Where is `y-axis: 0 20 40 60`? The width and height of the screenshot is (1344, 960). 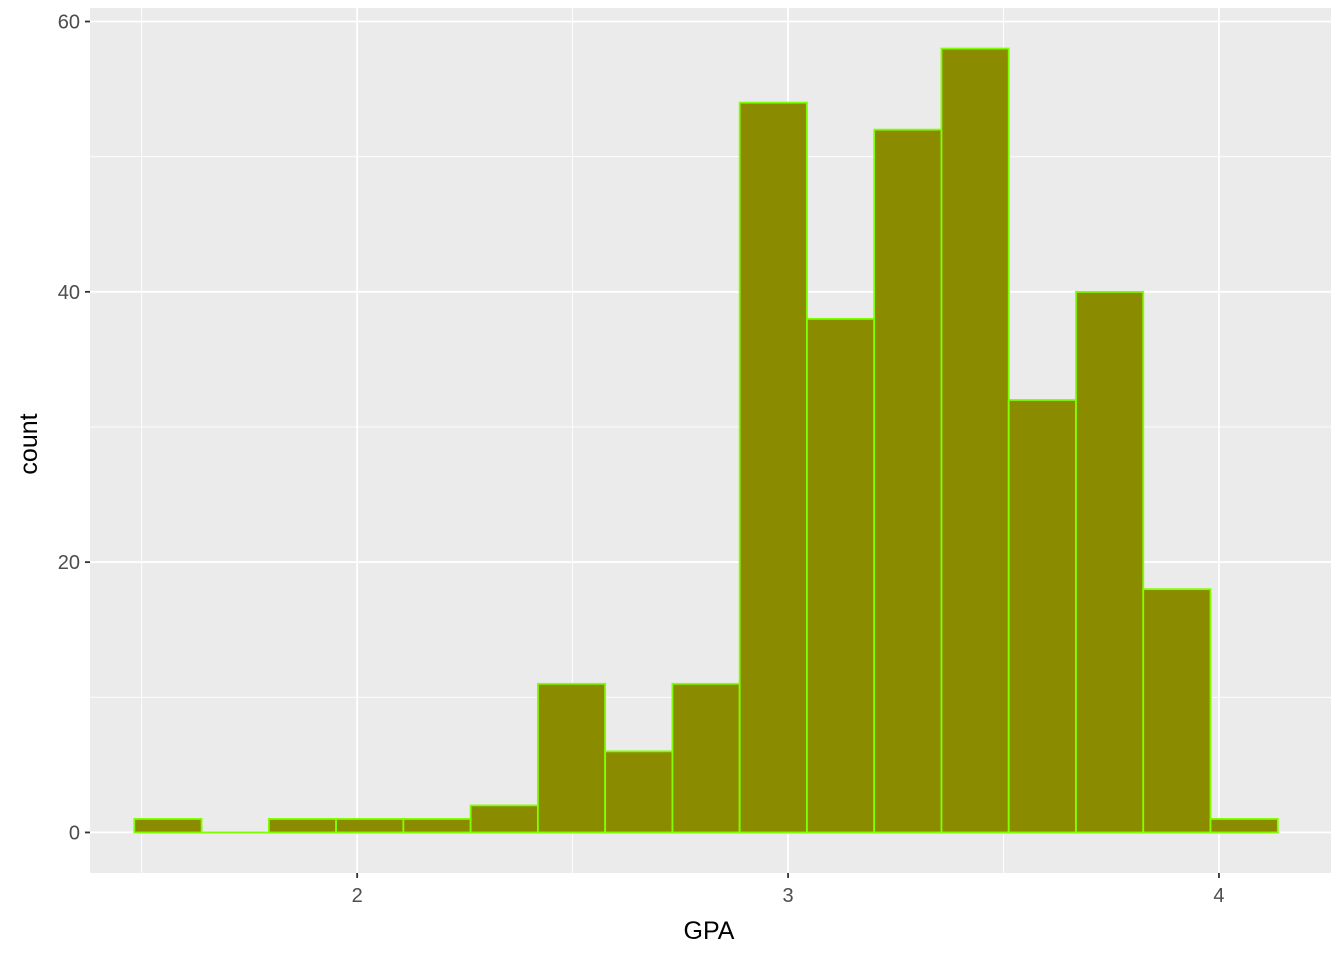
y-axis: 0 20 40 60 is located at coordinates (74, 428).